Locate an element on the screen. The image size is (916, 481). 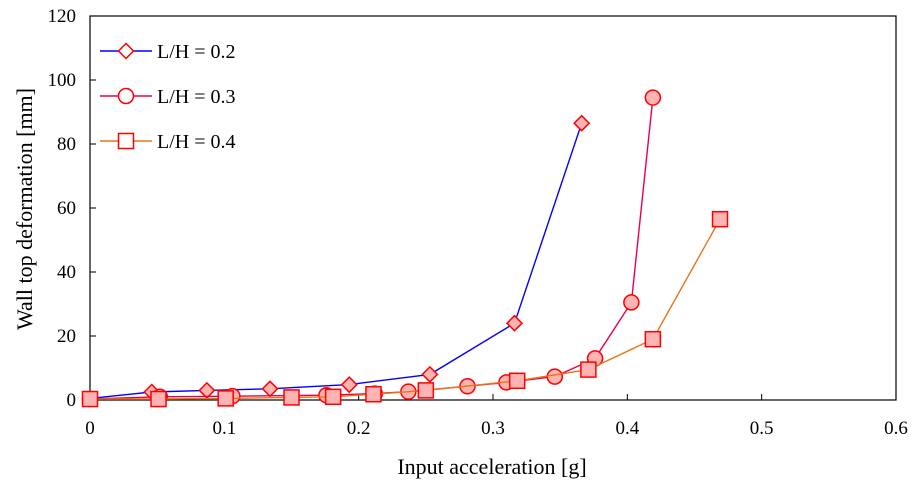
y-tick-label: 20 is located at coordinates (66, 336).